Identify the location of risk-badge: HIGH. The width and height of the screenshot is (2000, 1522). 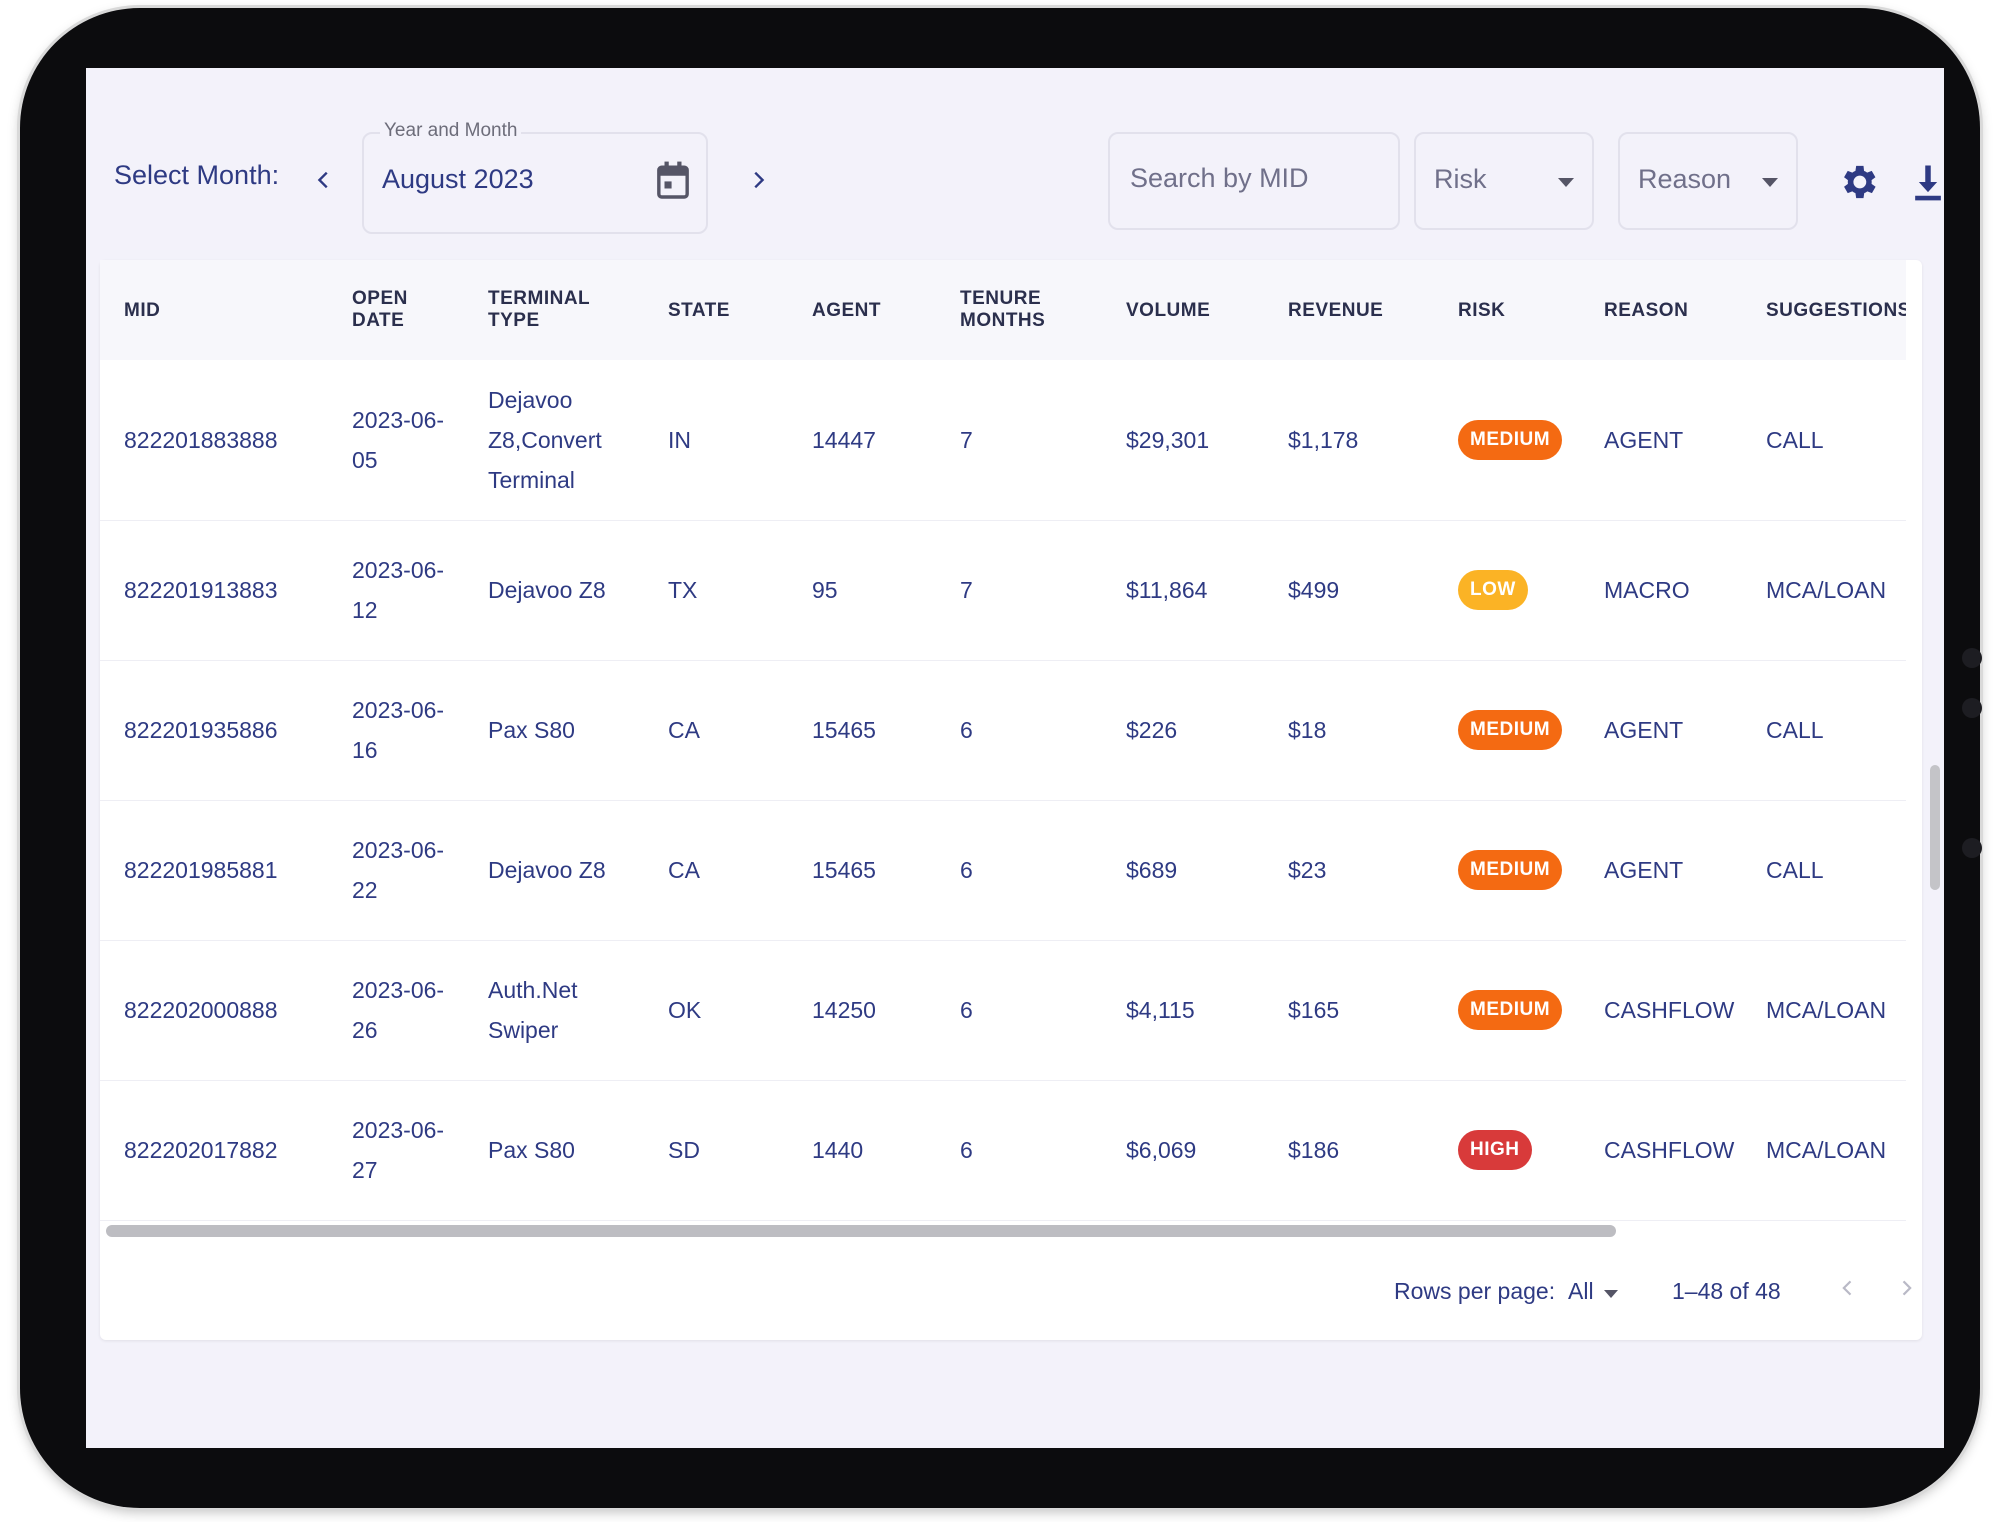
(1495, 1150).